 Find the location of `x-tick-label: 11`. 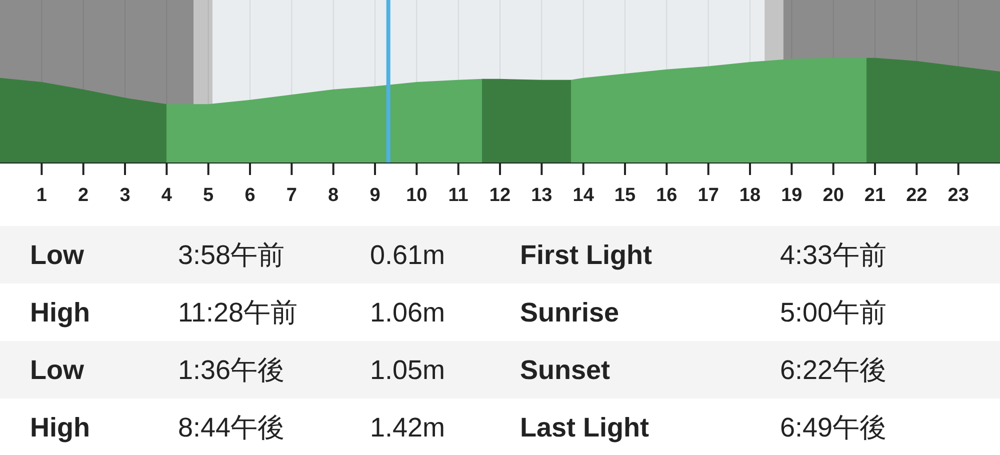

x-tick-label: 11 is located at coordinates (458, 195).